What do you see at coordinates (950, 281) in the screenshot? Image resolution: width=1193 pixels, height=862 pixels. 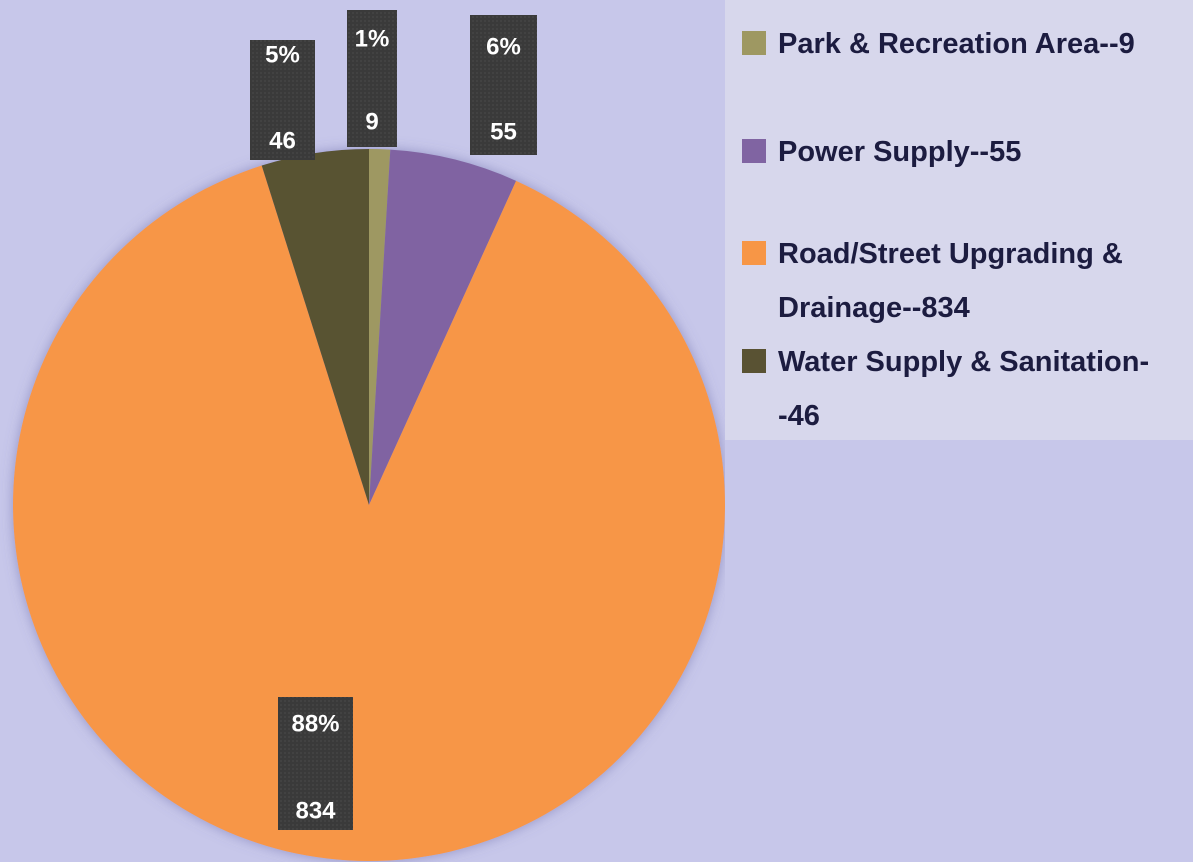 I see `legend-label: Road/Street Upgrading & Drainage--834` at bounding box center [950, 281].